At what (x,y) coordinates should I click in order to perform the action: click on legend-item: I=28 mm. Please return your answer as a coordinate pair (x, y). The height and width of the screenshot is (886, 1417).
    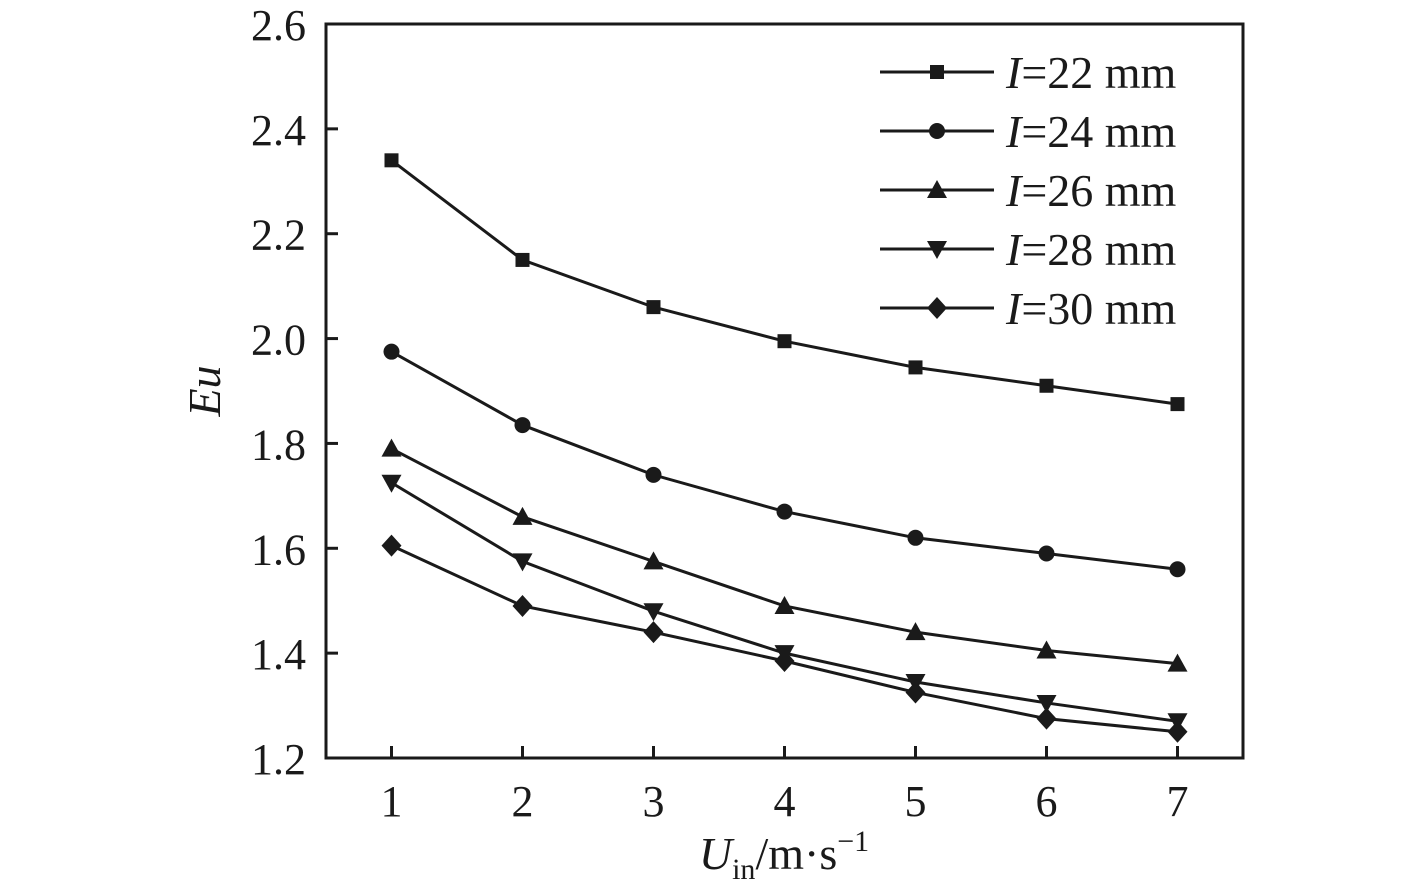
    Looking at the image, I should click on (1028, 249).